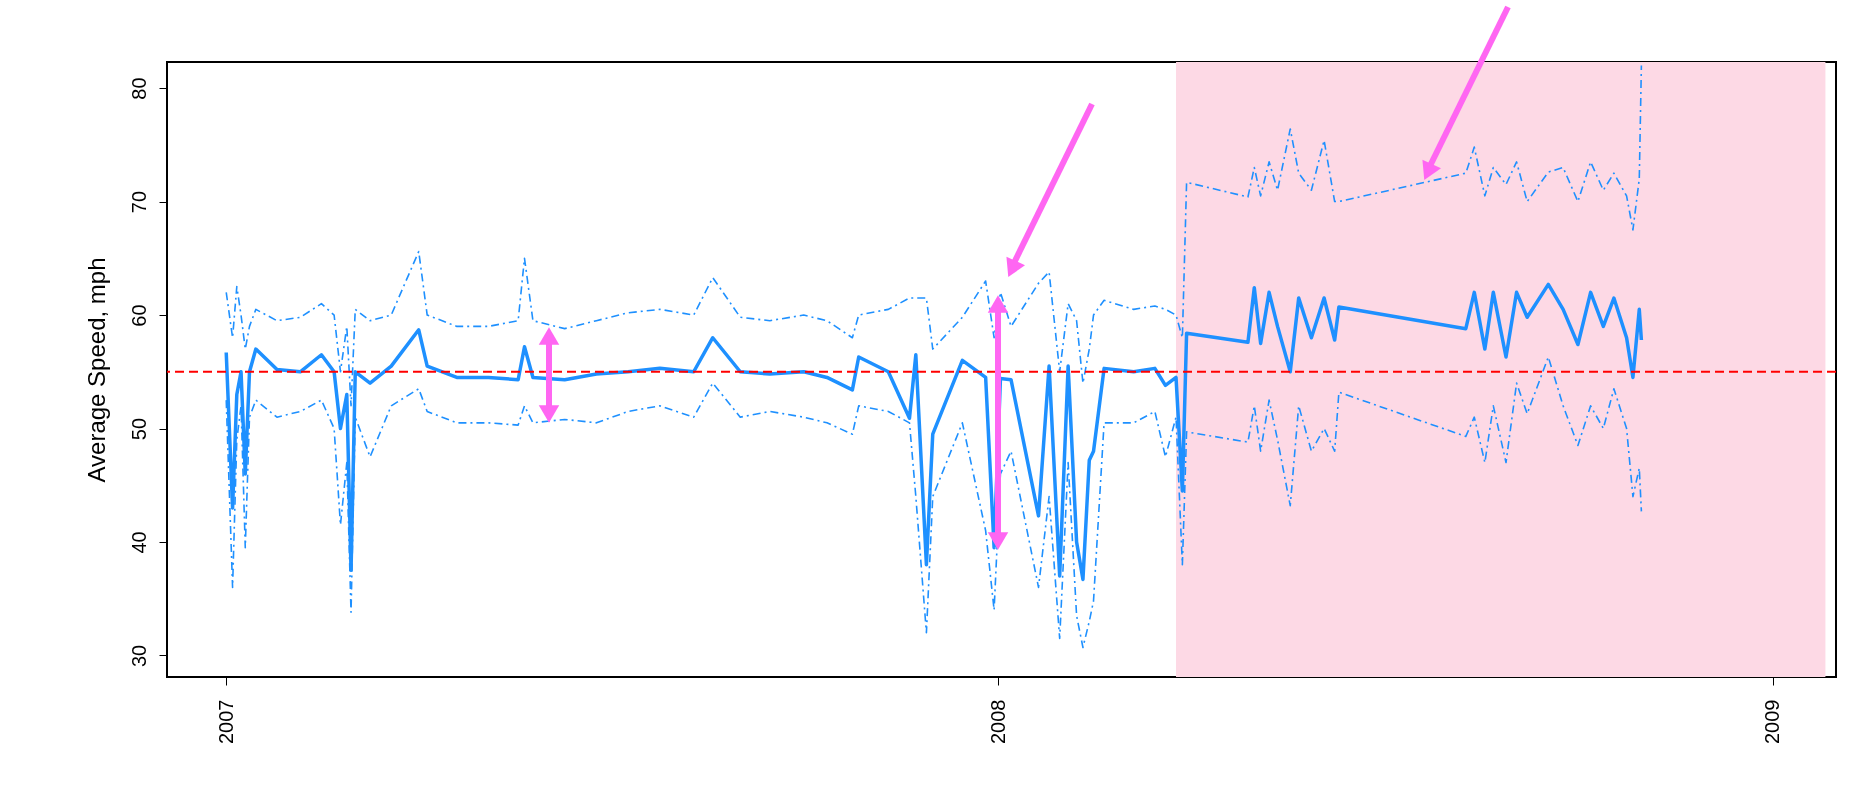 The image size is (1851, 803). What do you see at coordinates (96, 370) in the screenshot?
I see `y-axis-title: Average Speed, mph` at bounding box center [96, 370].